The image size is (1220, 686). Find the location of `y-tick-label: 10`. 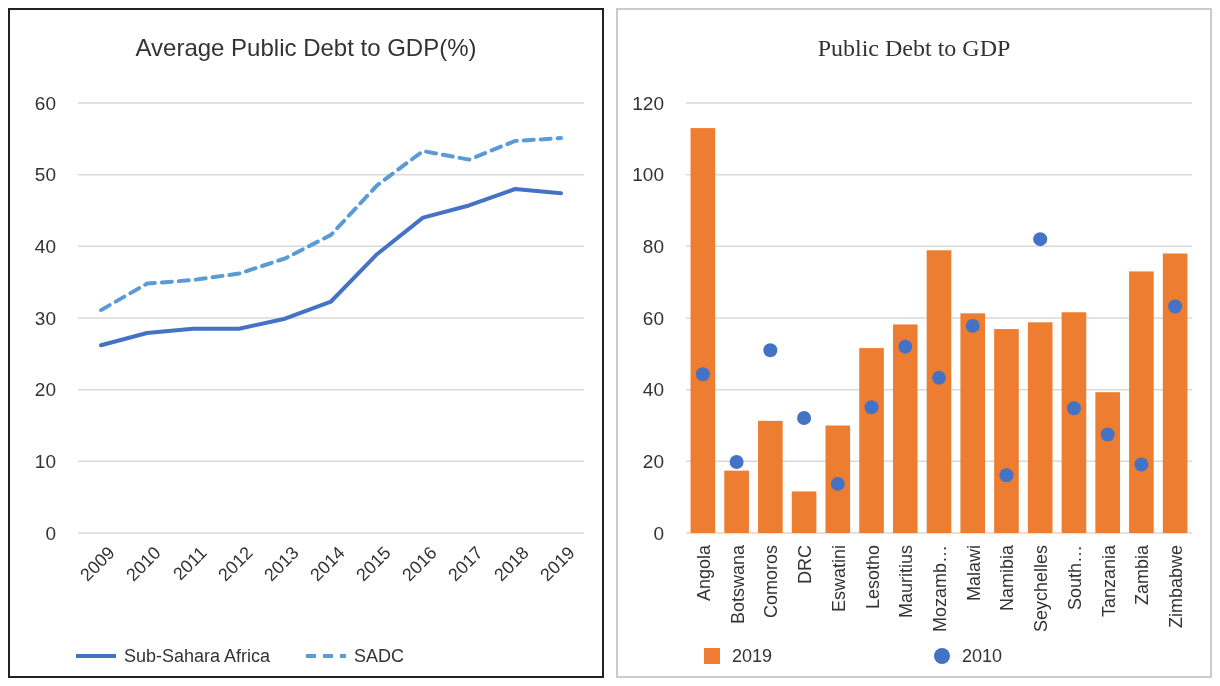

y-tick-label: 10 is located at coordinates (45, 461).